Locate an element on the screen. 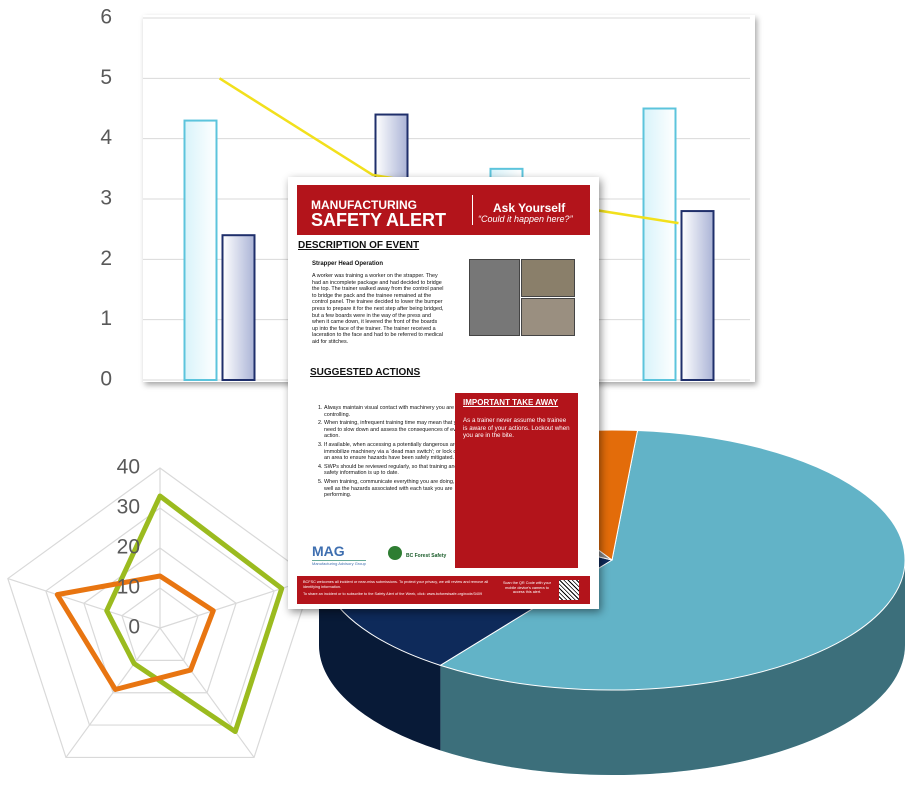 This screenshot has width=908, height=787. qr-code is located at coordinates (569, 590).